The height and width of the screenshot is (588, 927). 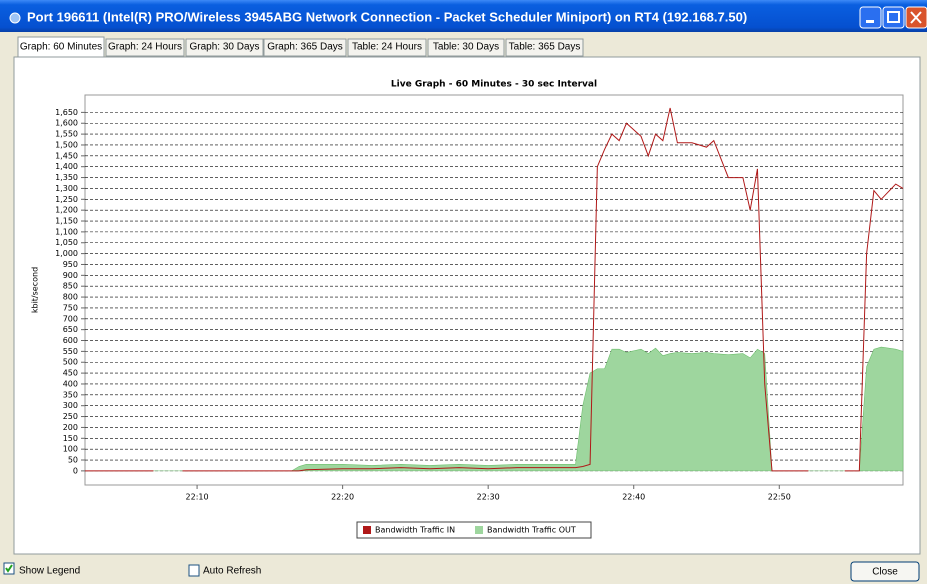 What do you see at coordinates (70, 405) in the screenshot?
I see `y-tick-label: 300` at bounding box center [70, 405].